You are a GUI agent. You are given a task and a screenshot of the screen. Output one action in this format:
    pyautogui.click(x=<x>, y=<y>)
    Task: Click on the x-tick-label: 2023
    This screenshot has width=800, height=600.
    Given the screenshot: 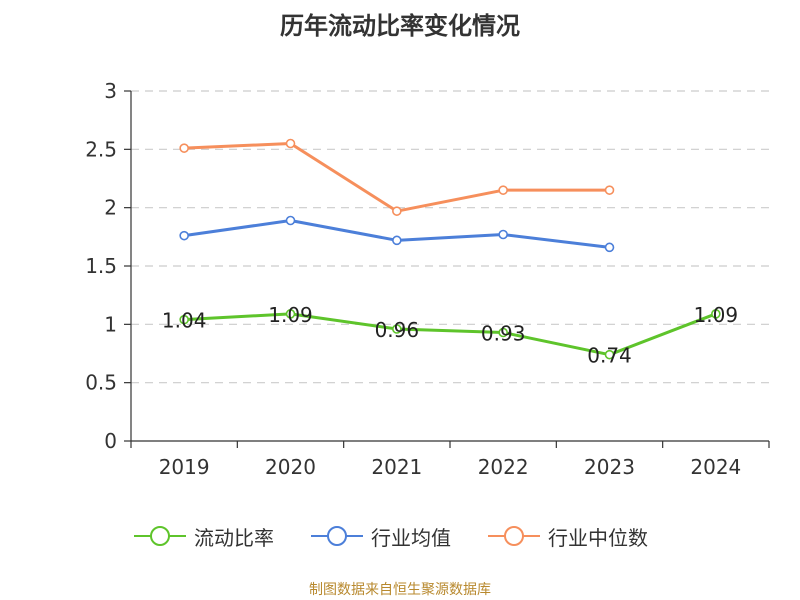 What is the action you would take?
    pyautogui.click(x=609, y=467)
    